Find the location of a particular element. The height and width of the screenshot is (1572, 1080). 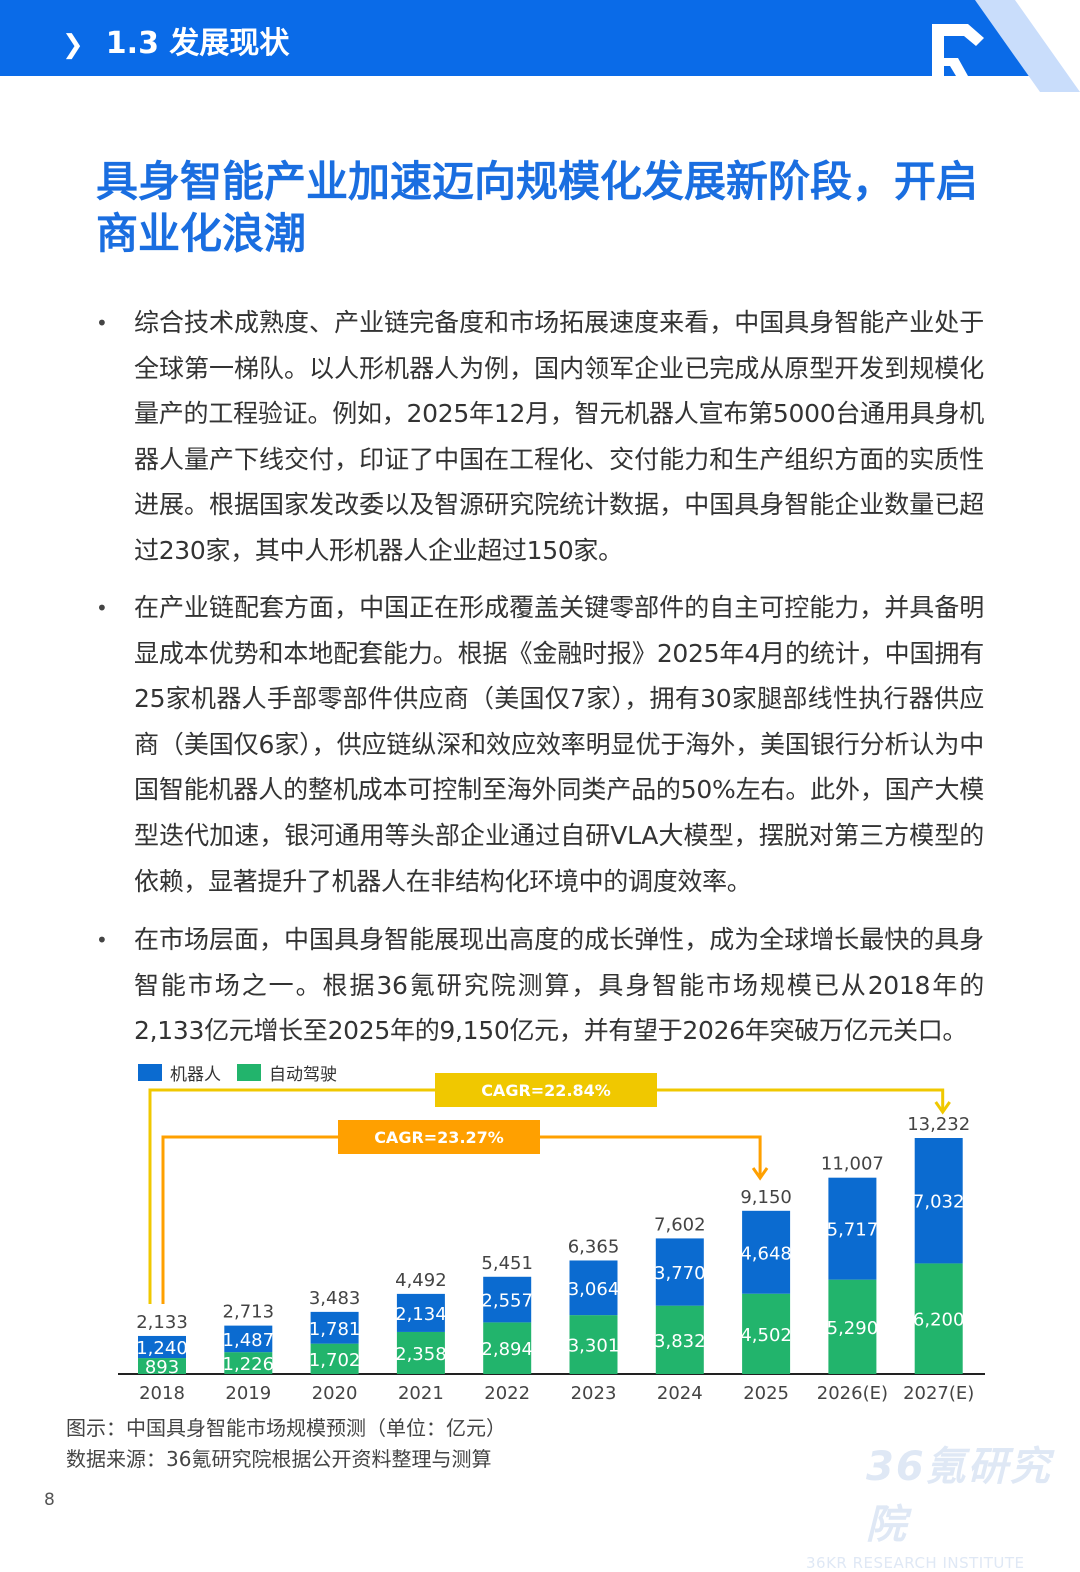

legend-label: 机器人 is located at coordinates (195, 1075).